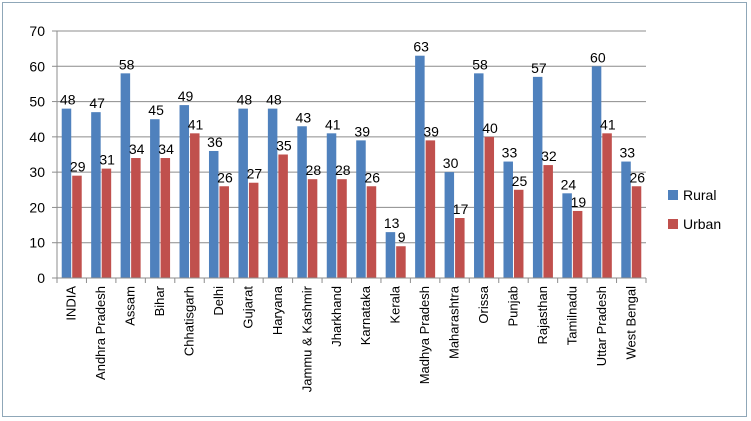 The width and height of the screenshot is (751, 421). What do you see at coordinates (78, 167) in the screenshot?
I see `data-label-urban: 29` at bounding box center [78, 167].